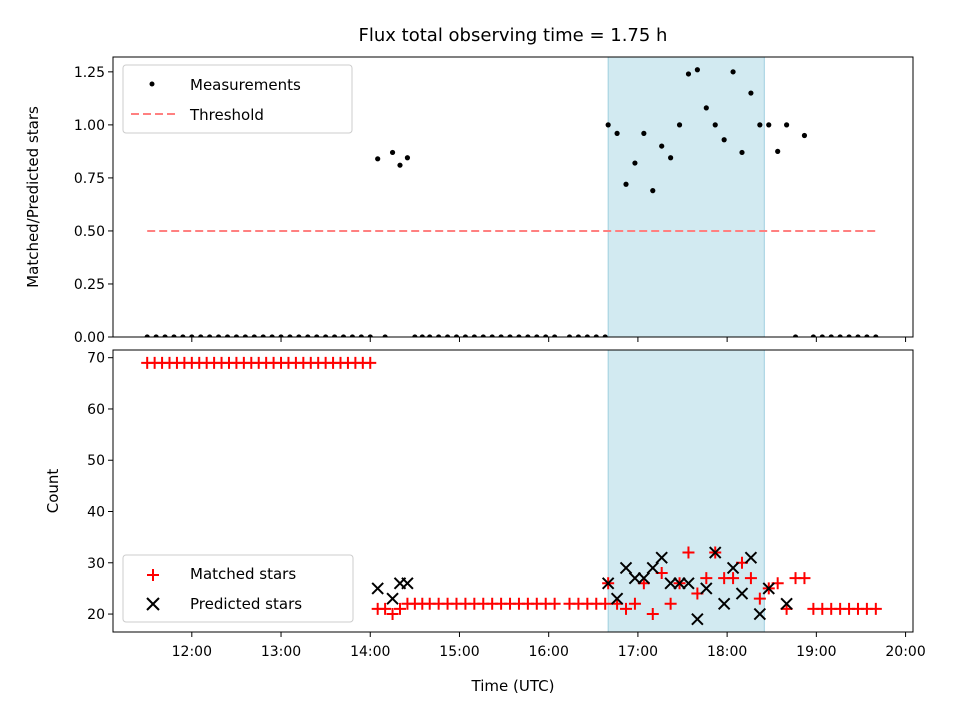 This screenshot has width=960, height=720. I want to click on y-tick-label: 70, so click(96, 359).